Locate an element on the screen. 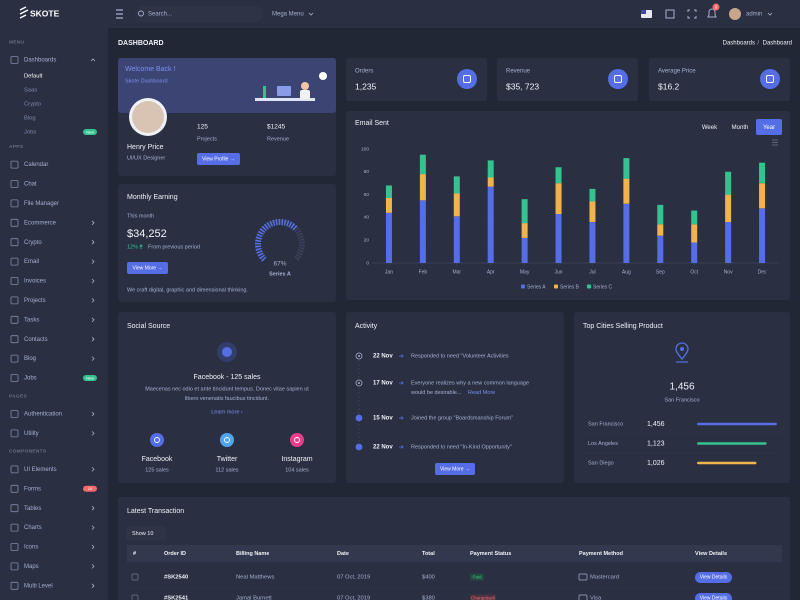 Image resolution: width=800 pixels, height=600 pixels. activity-text: Responded to need "In-Kind Opportunity" is located at coordinates (461, 447).